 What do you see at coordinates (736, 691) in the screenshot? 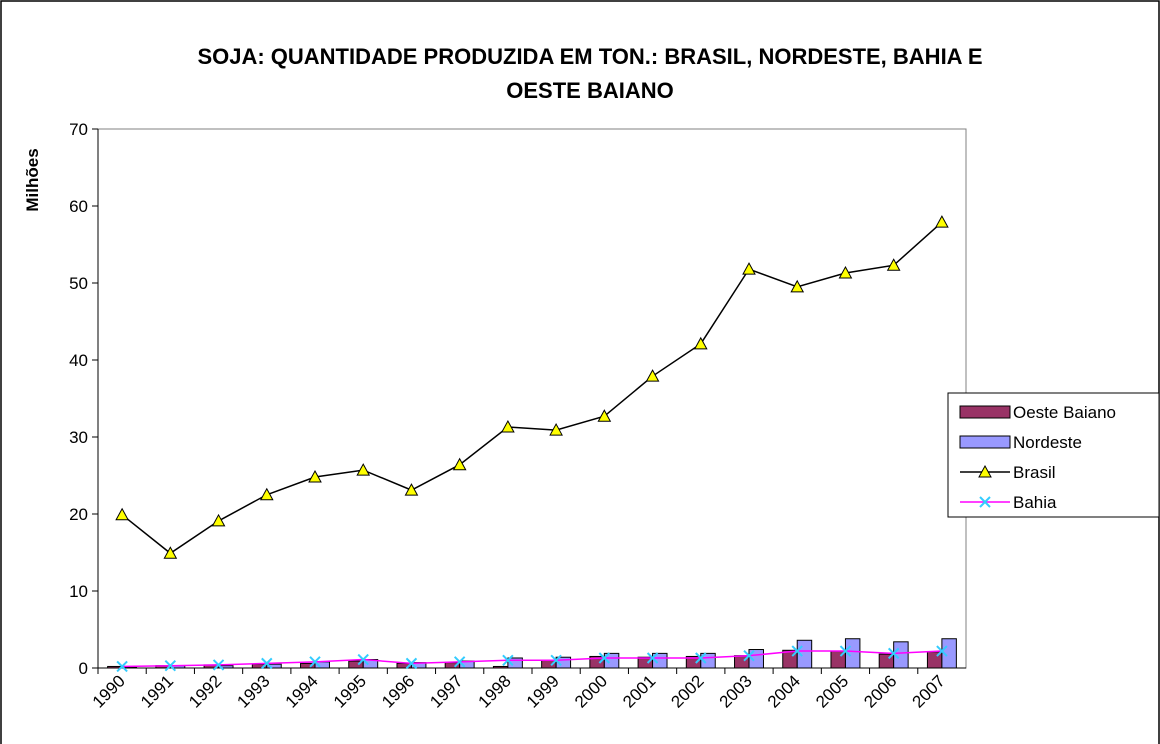
I see `x-tick-label: 2003` at bounding box center [736, 691].